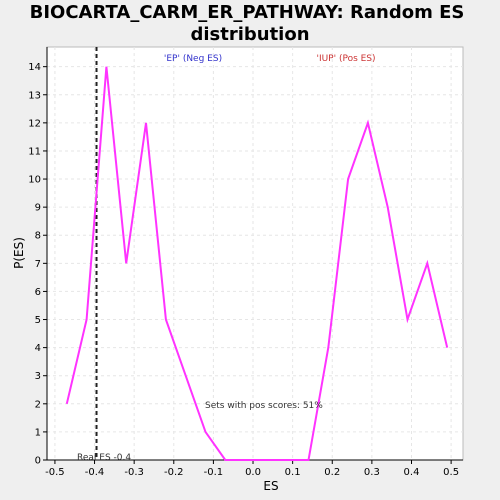 The image size is (500, 500). What do you see at coordinates (34, 67) in the screenshot?
I see `y-tick-label: 14` at bounding box center [34, 67].